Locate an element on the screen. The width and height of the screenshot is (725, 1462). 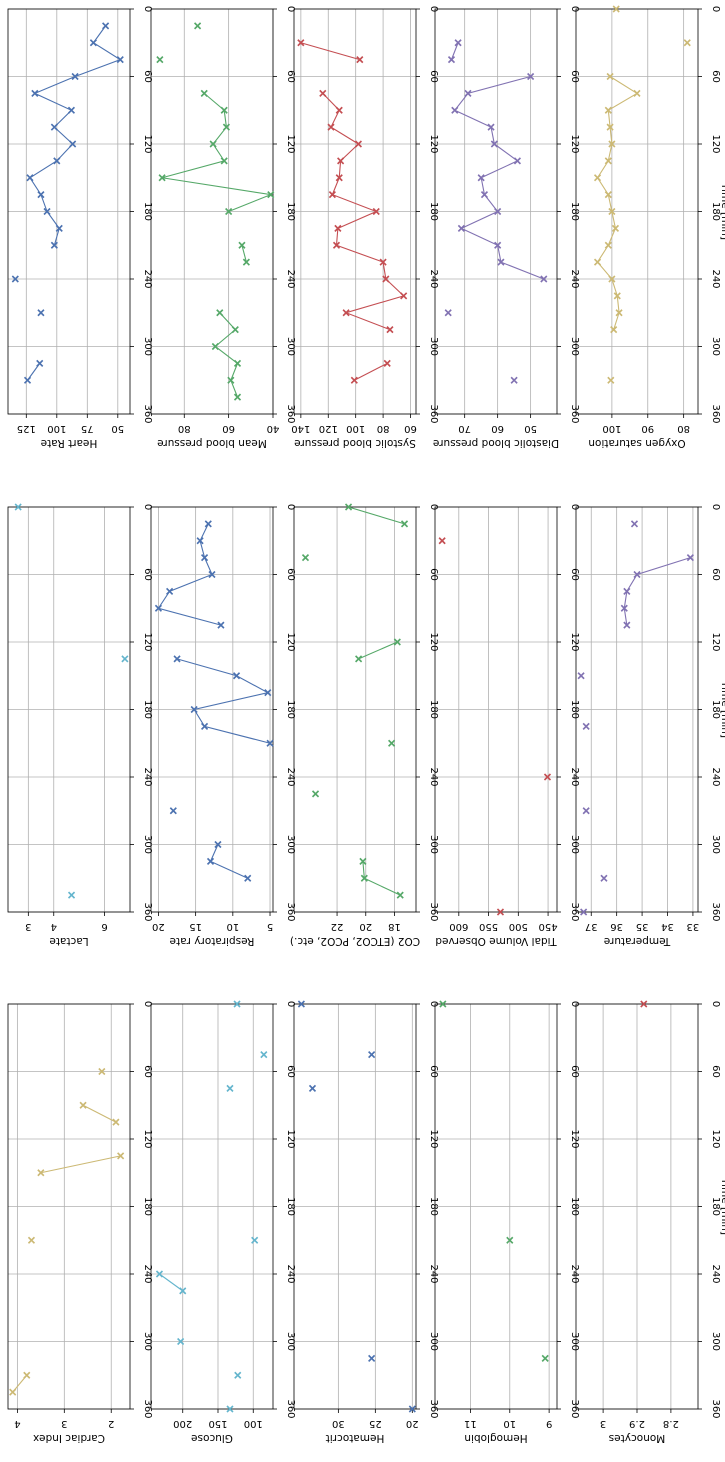
value-tick-label: 40 is located at coordinates (273, 428).